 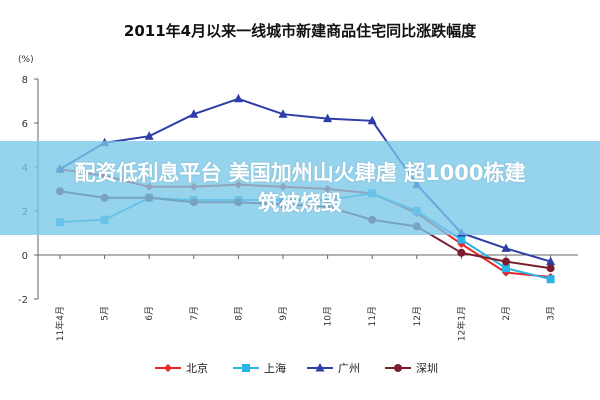 What do you see at coordinates (23, 300) in the screenshot?
I see `y-tick-label: -2` at bounding box center [23, 300].